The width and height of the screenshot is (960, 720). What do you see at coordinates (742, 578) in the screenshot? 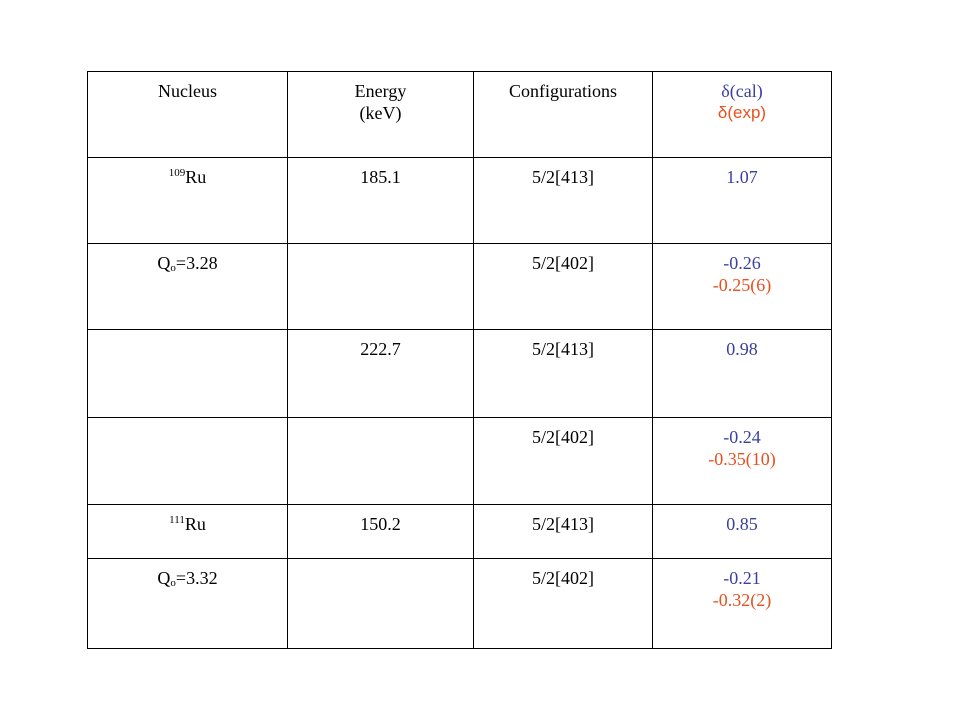
I see `delta-cal-value: -0.21` at bounding box center [742, 578].